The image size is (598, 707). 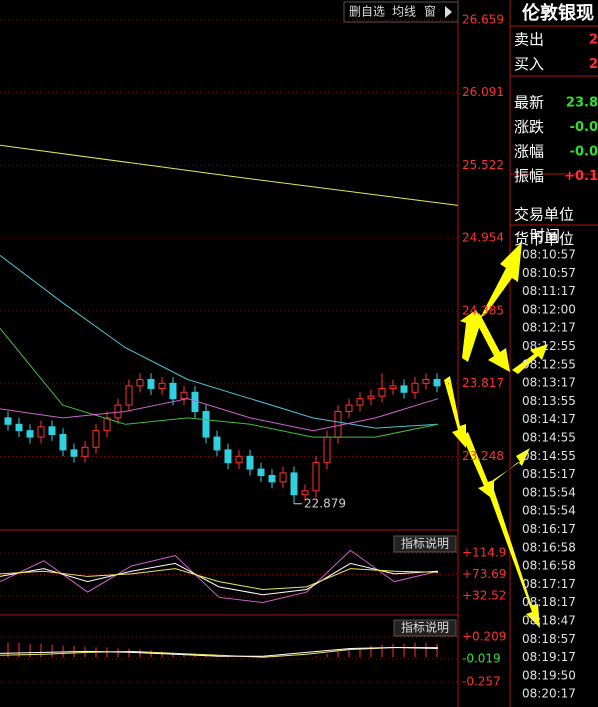 What do you see at coordinates (529, 40) in the screenshot?
I see `quote-label: 卖出` at bounding box center [529, 40].